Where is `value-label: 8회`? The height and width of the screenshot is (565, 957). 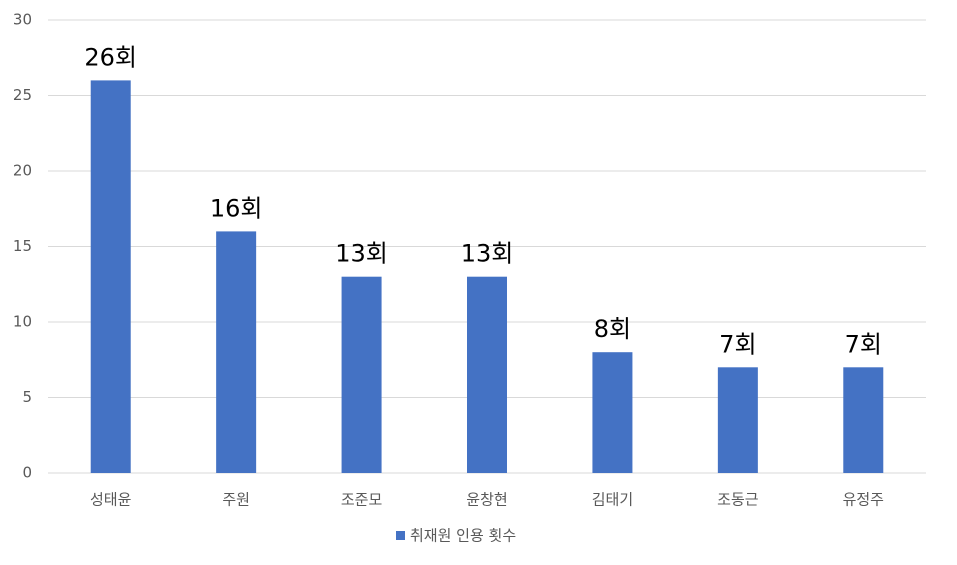
value-label: 8회 is located at coordinates (612, 329).